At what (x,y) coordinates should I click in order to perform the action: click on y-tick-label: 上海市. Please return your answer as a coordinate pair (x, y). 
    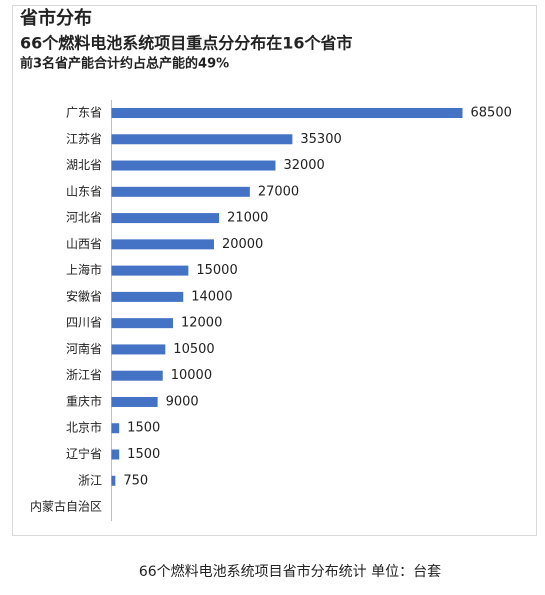
    Looking at the image, I should click on (84, 269).